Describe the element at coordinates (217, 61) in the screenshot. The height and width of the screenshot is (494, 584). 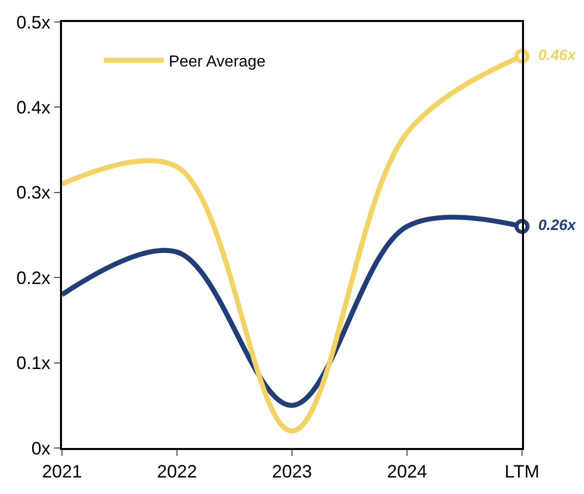
I see `legend-label: Peer Average` at that location.